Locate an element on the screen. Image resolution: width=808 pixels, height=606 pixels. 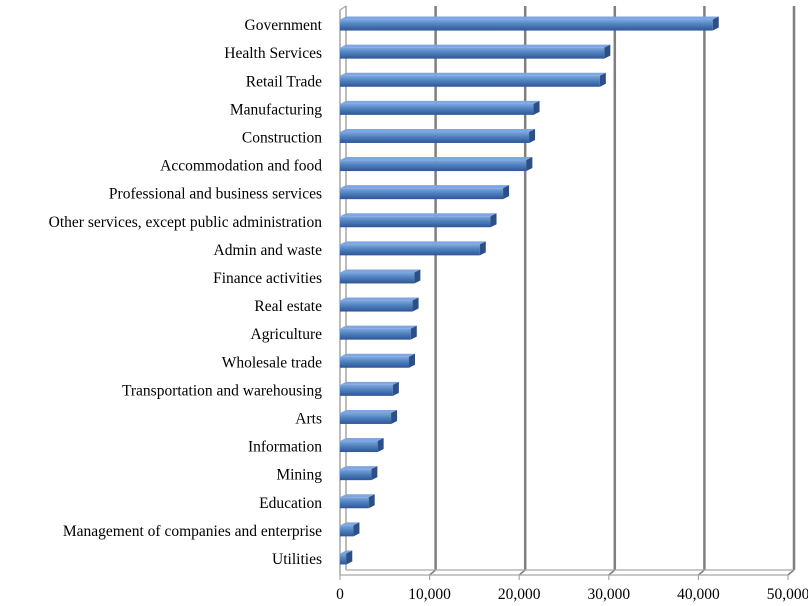
x-tick-label: 10,000 is located at coordinates (429, 594).